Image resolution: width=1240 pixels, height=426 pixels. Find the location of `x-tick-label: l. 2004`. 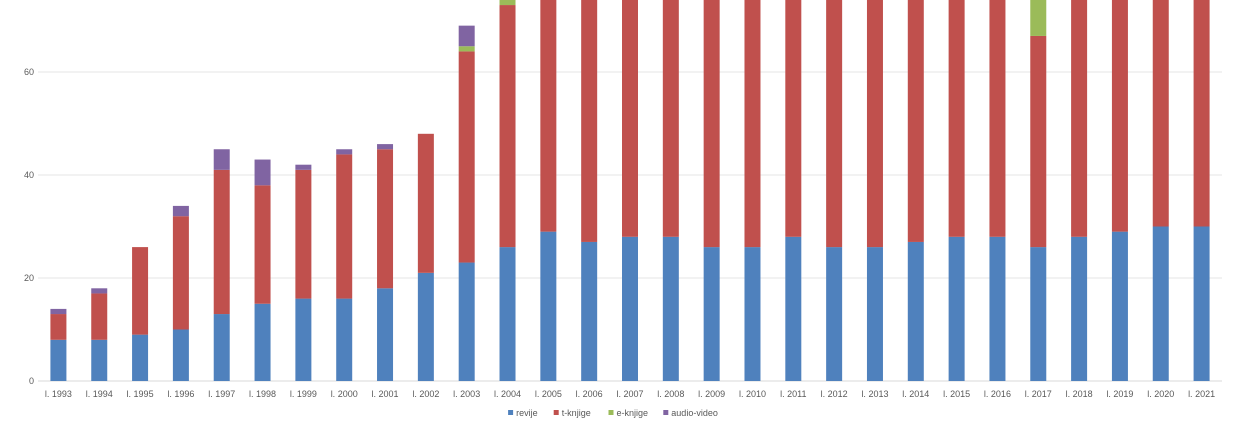

x-tick-label: l. 2004 is located at coordinates (507, 394).